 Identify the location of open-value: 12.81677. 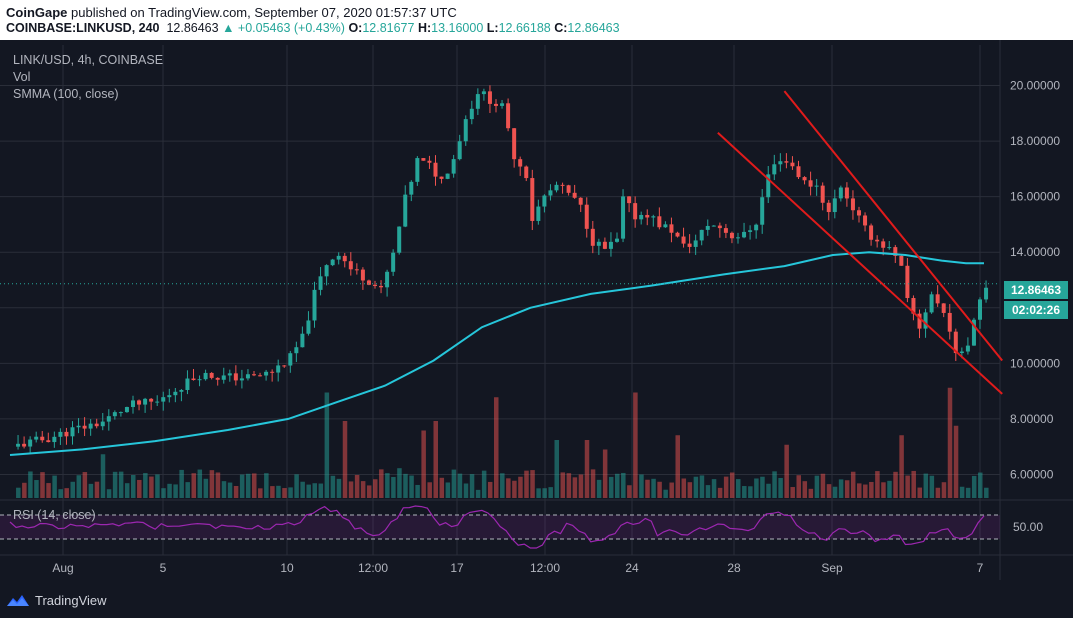
(388, 28).